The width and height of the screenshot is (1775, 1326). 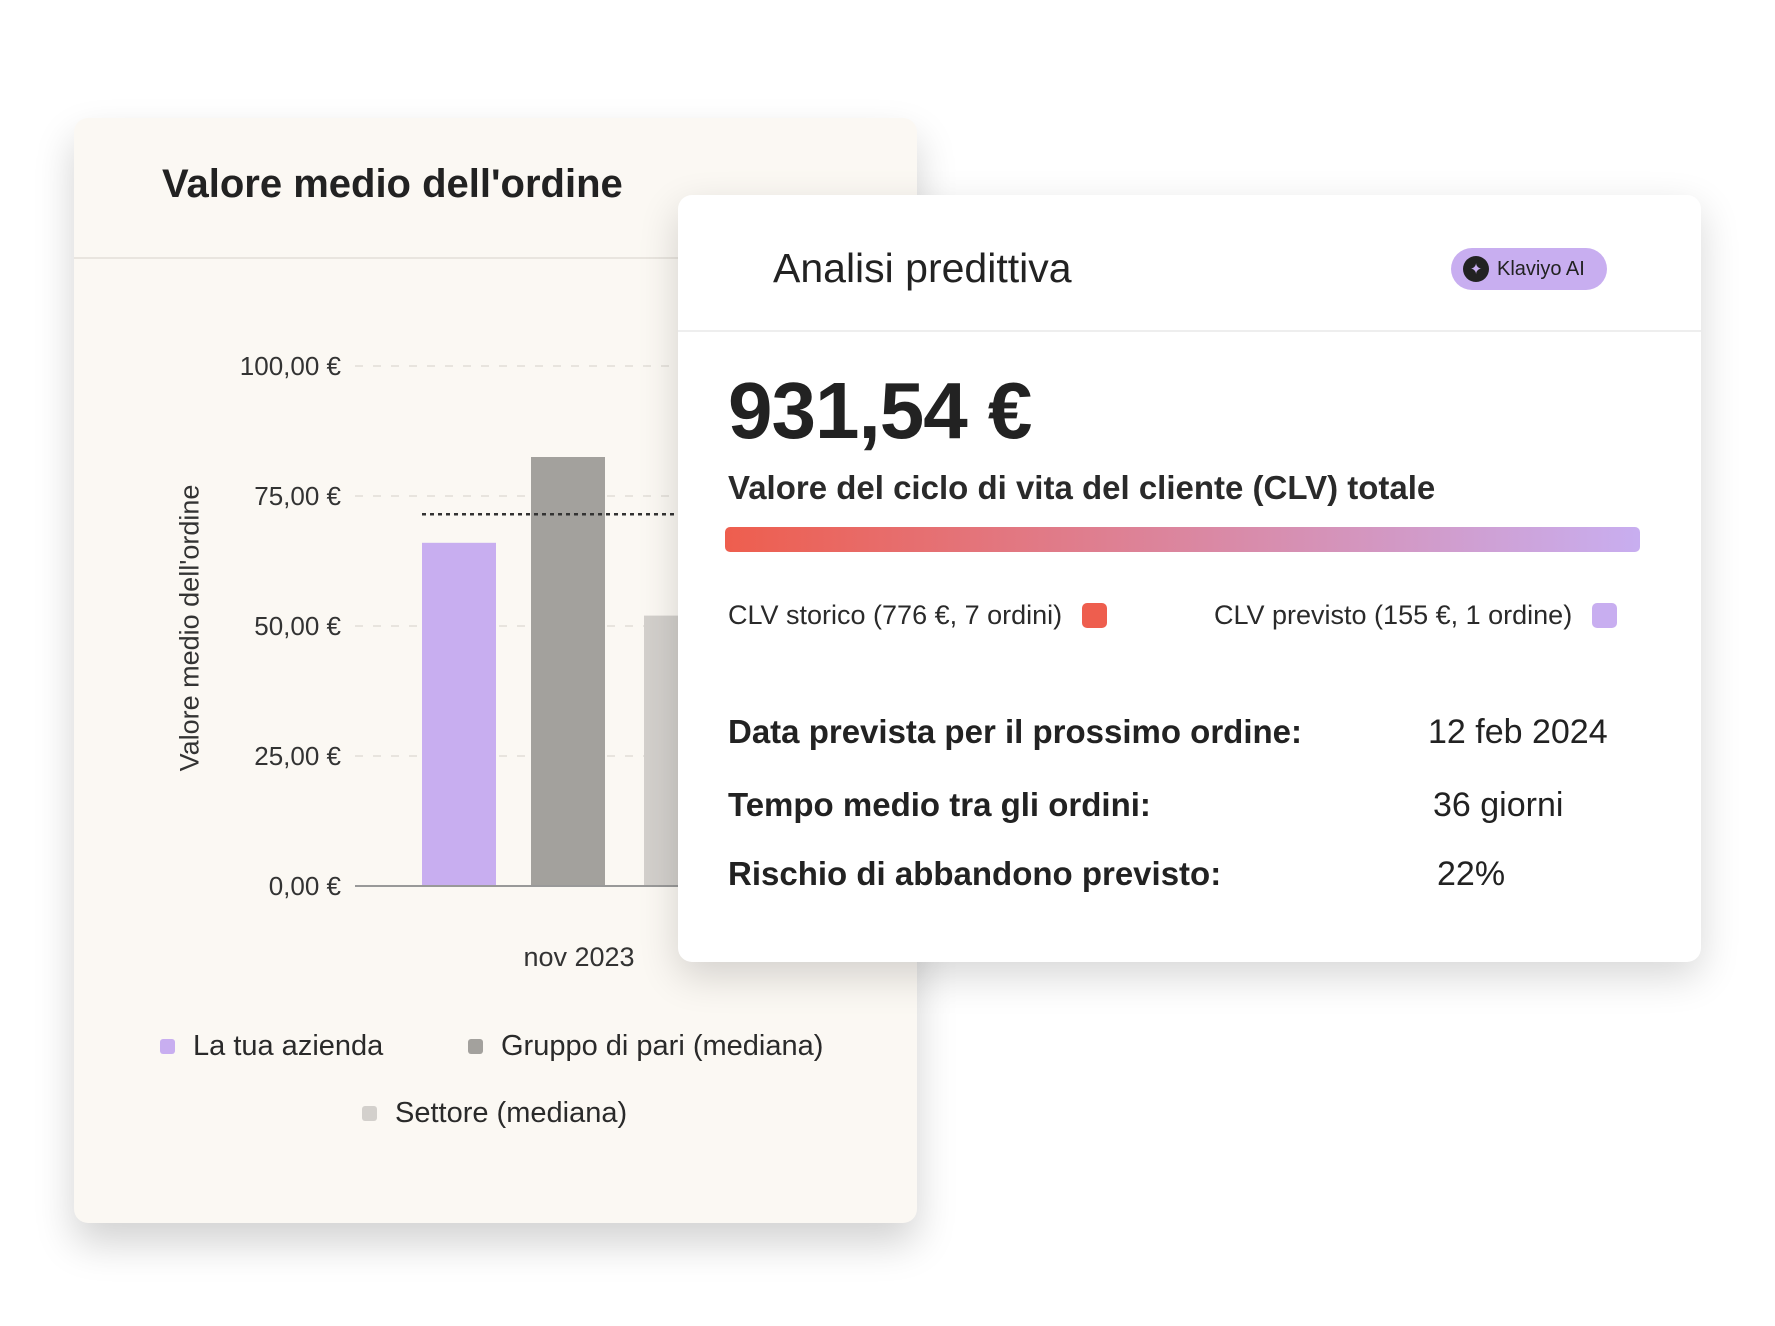 I want to click on stat-value-avg-time: 36 giorni, so click(x=1498, y=805).